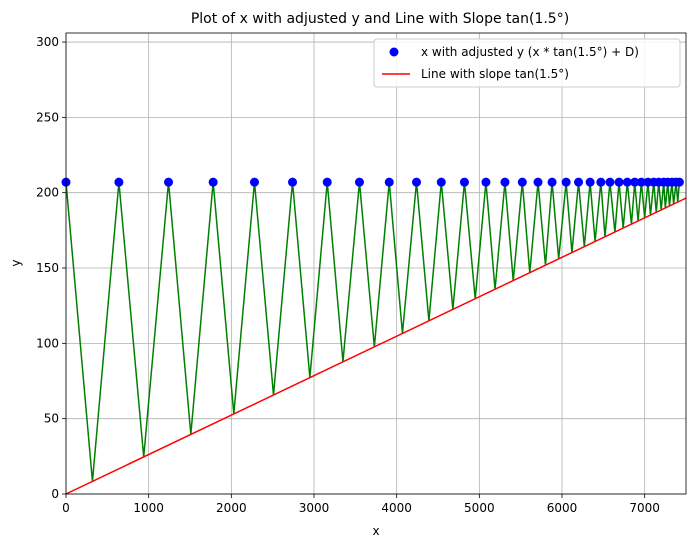 The height and width of the screenshot is (547, 695). Describe the element at coordinates (51, 419) in the screenshot. I see `y-tick-label: 50` at that location.